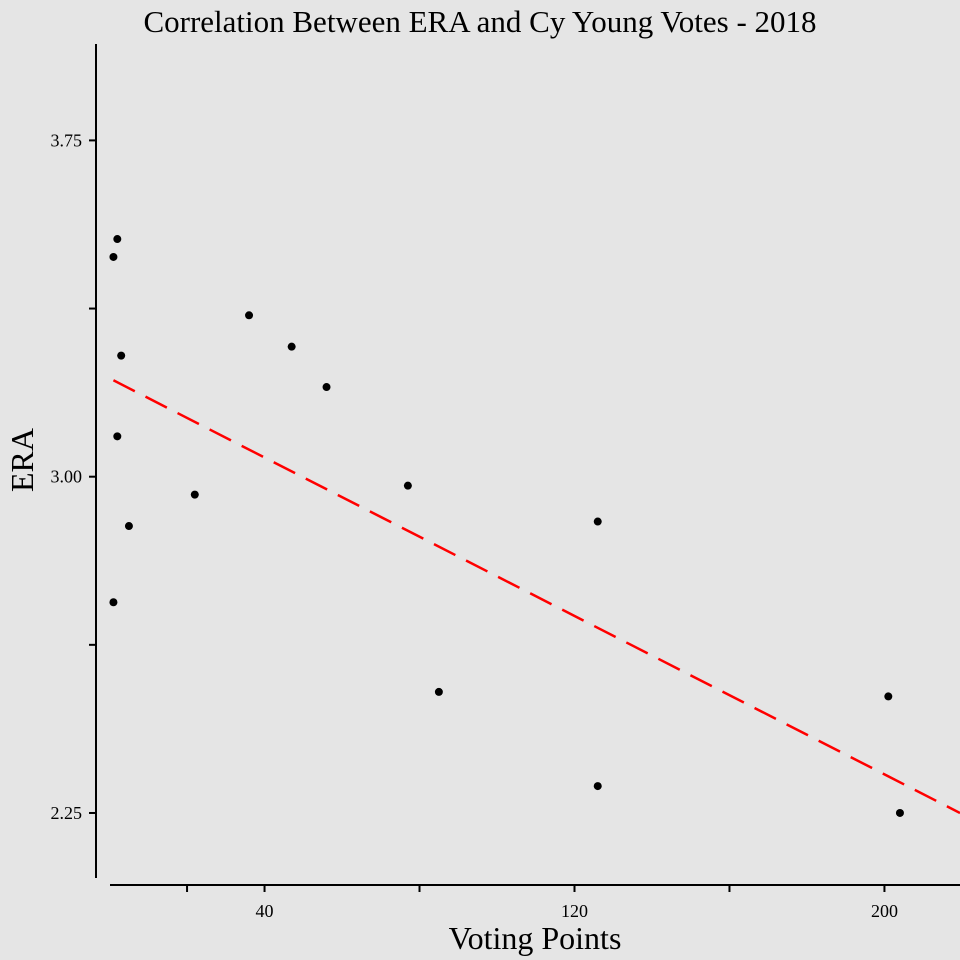  Describe the element at coordinates (574, 911) in the screenshot. I see `x-tick-label: 120` at that location.